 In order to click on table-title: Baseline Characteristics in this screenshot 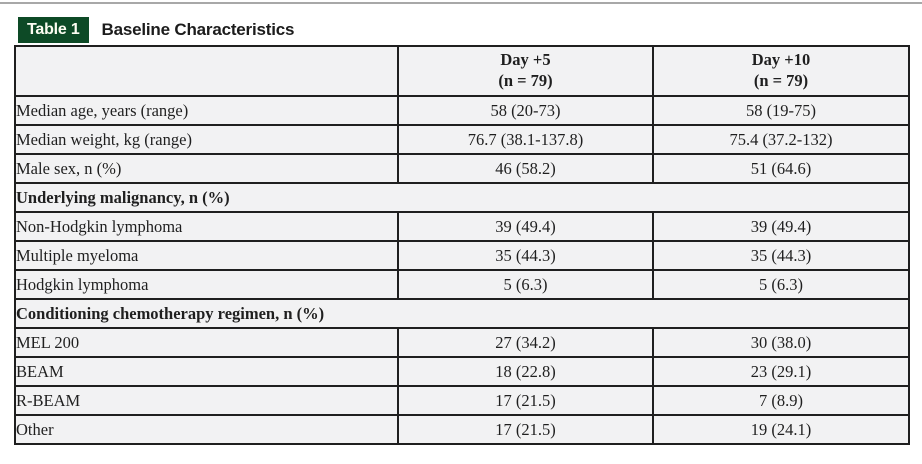, I will do `click(198, 29)`.